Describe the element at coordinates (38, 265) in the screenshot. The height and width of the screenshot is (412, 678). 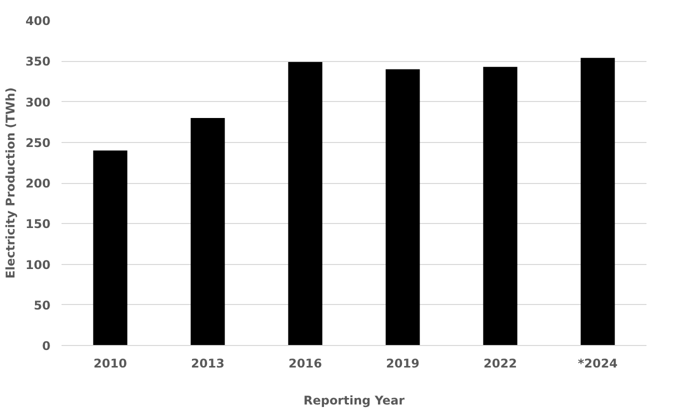
I see `y-tick-label: 100` at that location.